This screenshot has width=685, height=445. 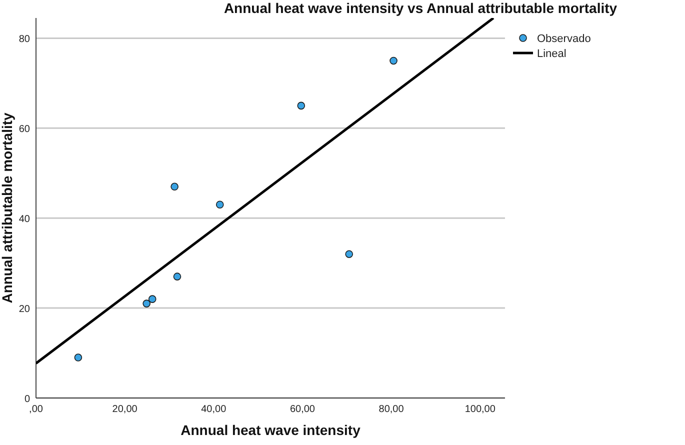 What do you see at coordinates (421, 8) in the screenshot?
I see `chart-title: Annual heat wave intensity vs Annual attributable mortality` at bounding box center [421, 8].